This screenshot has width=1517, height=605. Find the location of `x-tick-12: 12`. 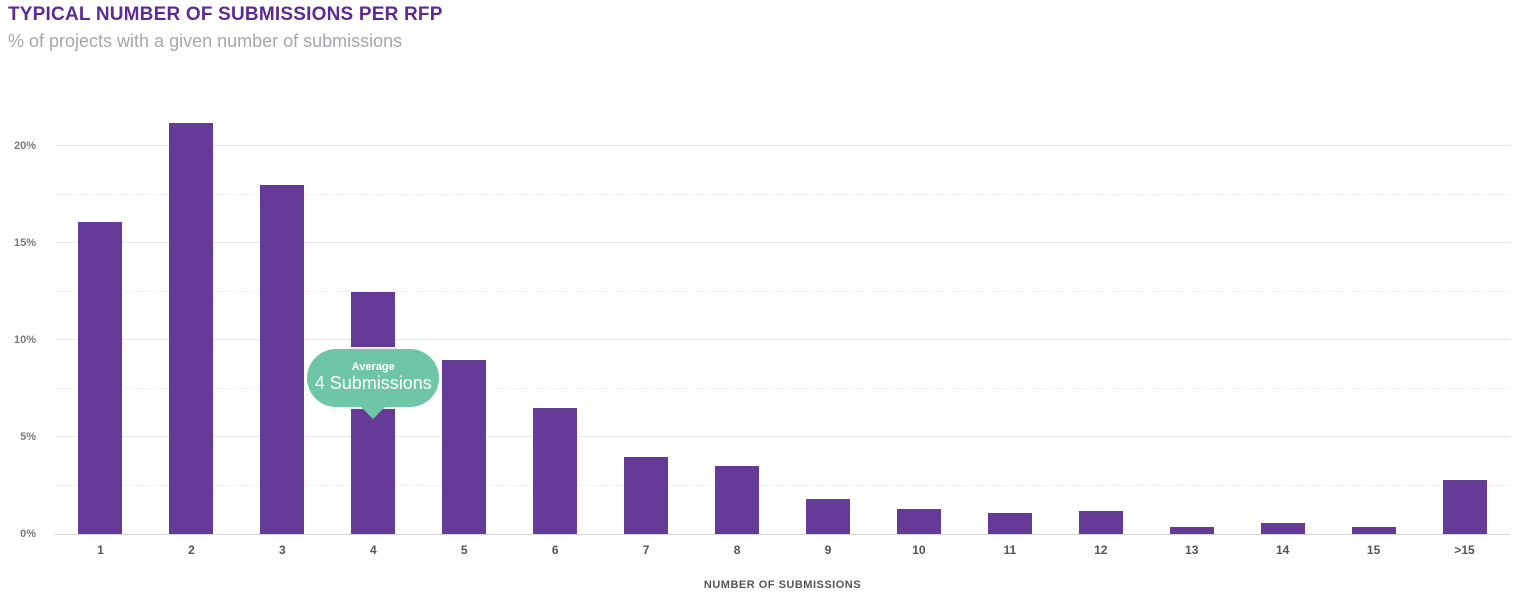

x-tick-12: 12 is located at coordinates (1101, 550).